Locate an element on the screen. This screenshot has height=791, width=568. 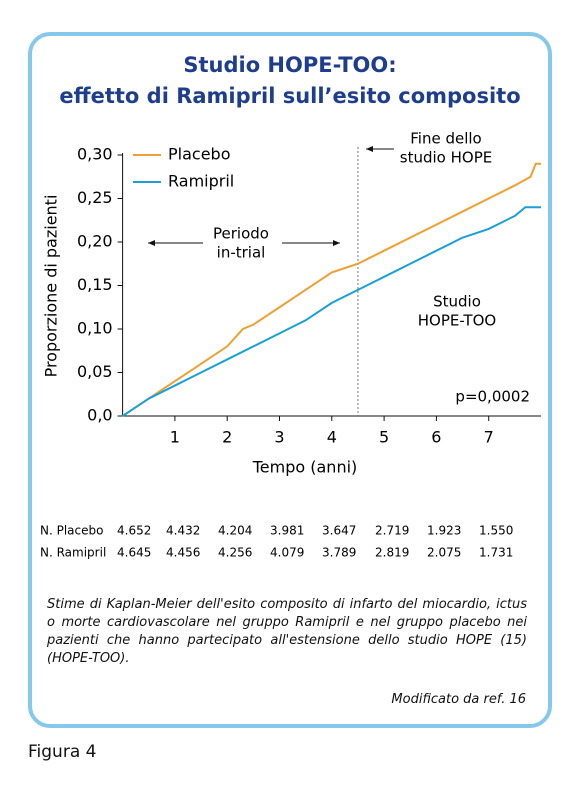
y-tick-label: 0,20 is located at coordinates (95, 241).